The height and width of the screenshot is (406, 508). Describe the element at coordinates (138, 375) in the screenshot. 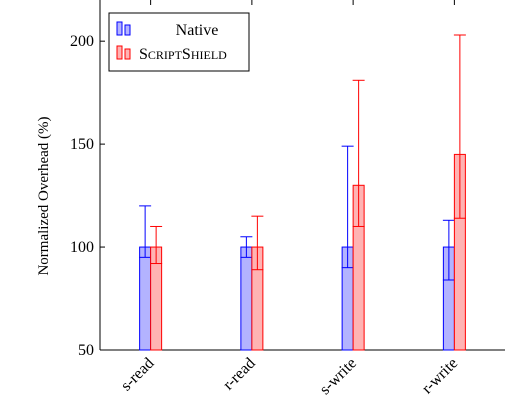

I see `x-tick-label: s-read` at that location.